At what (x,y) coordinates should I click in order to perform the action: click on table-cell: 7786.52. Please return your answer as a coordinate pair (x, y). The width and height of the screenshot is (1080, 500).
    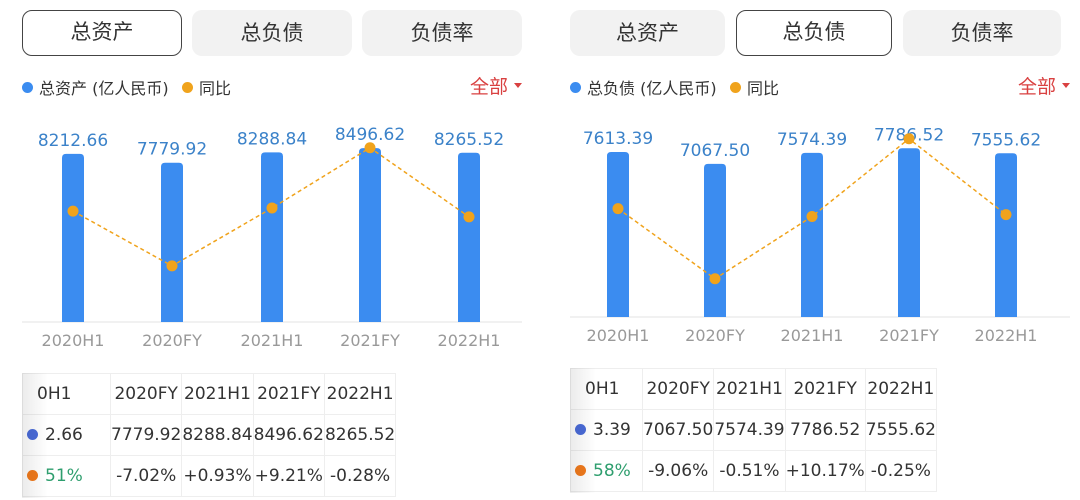
    Looking at the image, I should click on (825, 430).